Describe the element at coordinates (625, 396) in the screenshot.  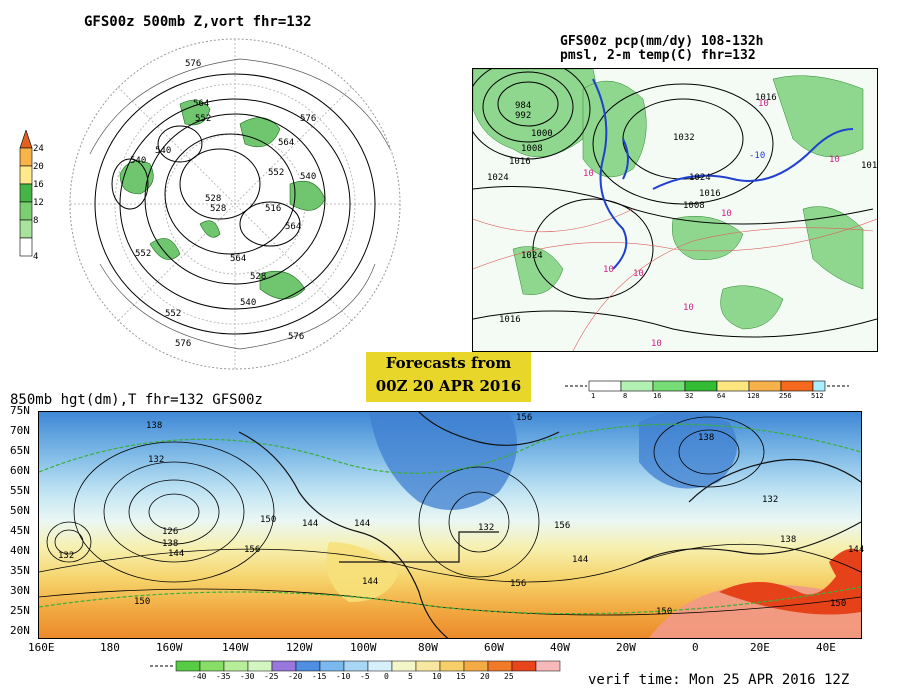
I see `pcp-tick: 8` at that location.